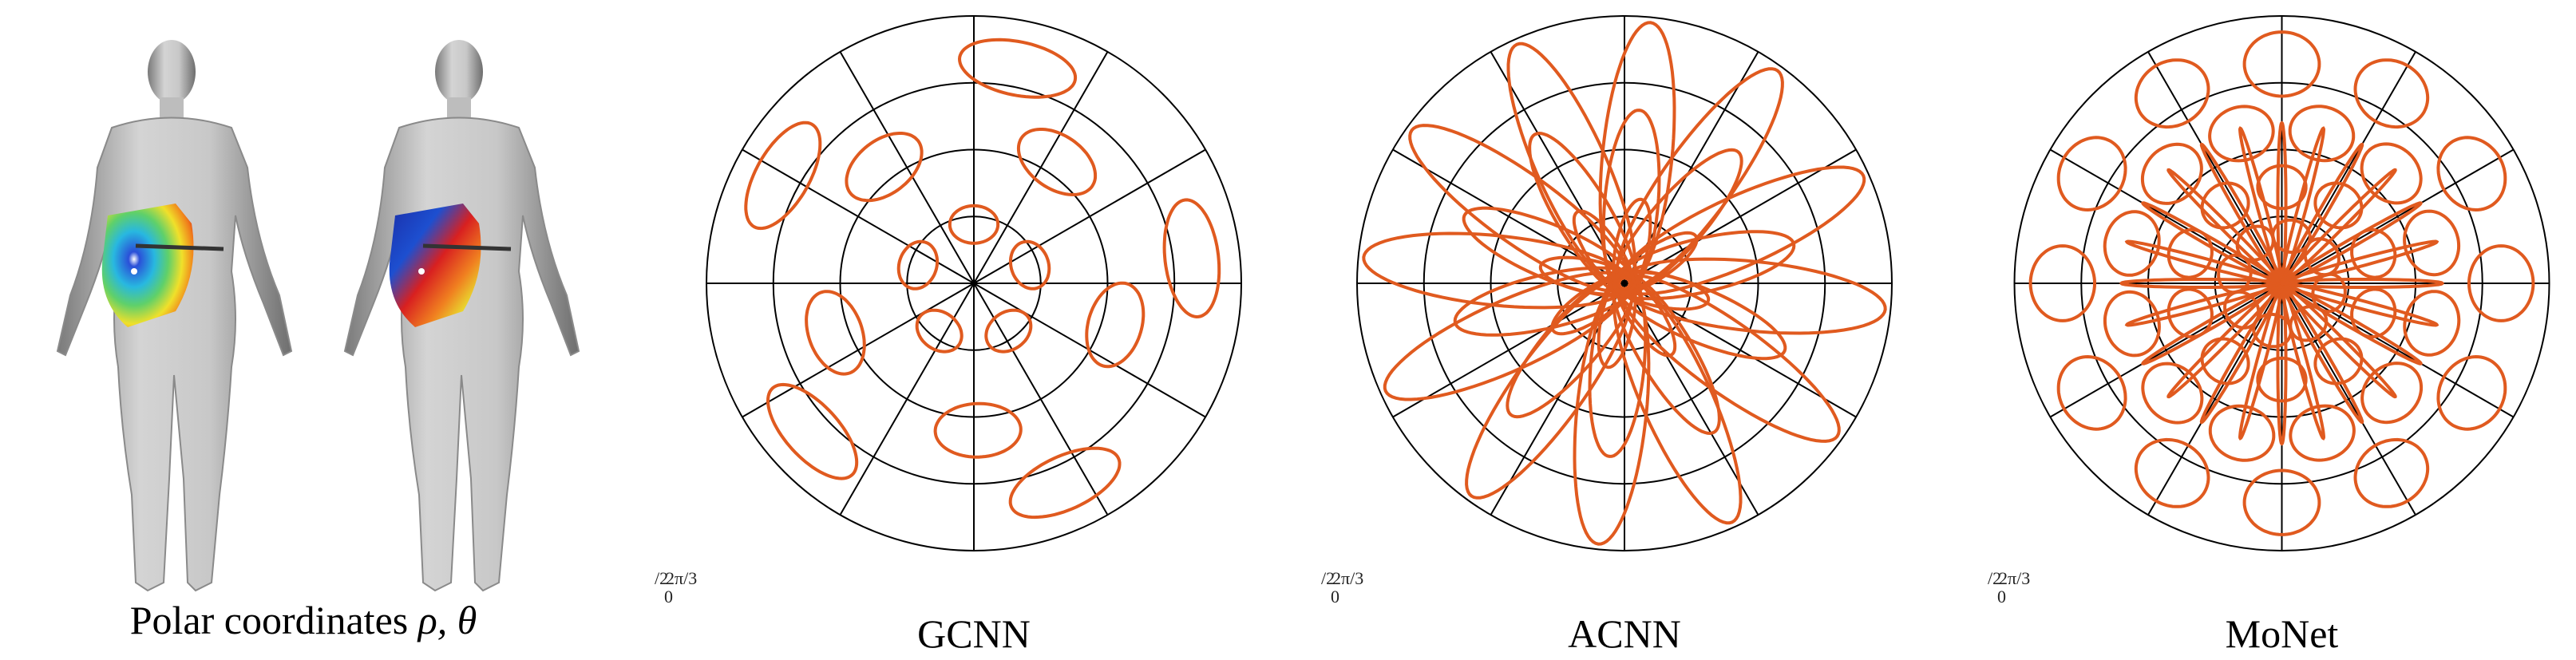  What do you see at coordinates (273, 620) in the screenshot?
I see `bodies-caption-prefix: Polar coordinates` at bounding box center [273, 620].